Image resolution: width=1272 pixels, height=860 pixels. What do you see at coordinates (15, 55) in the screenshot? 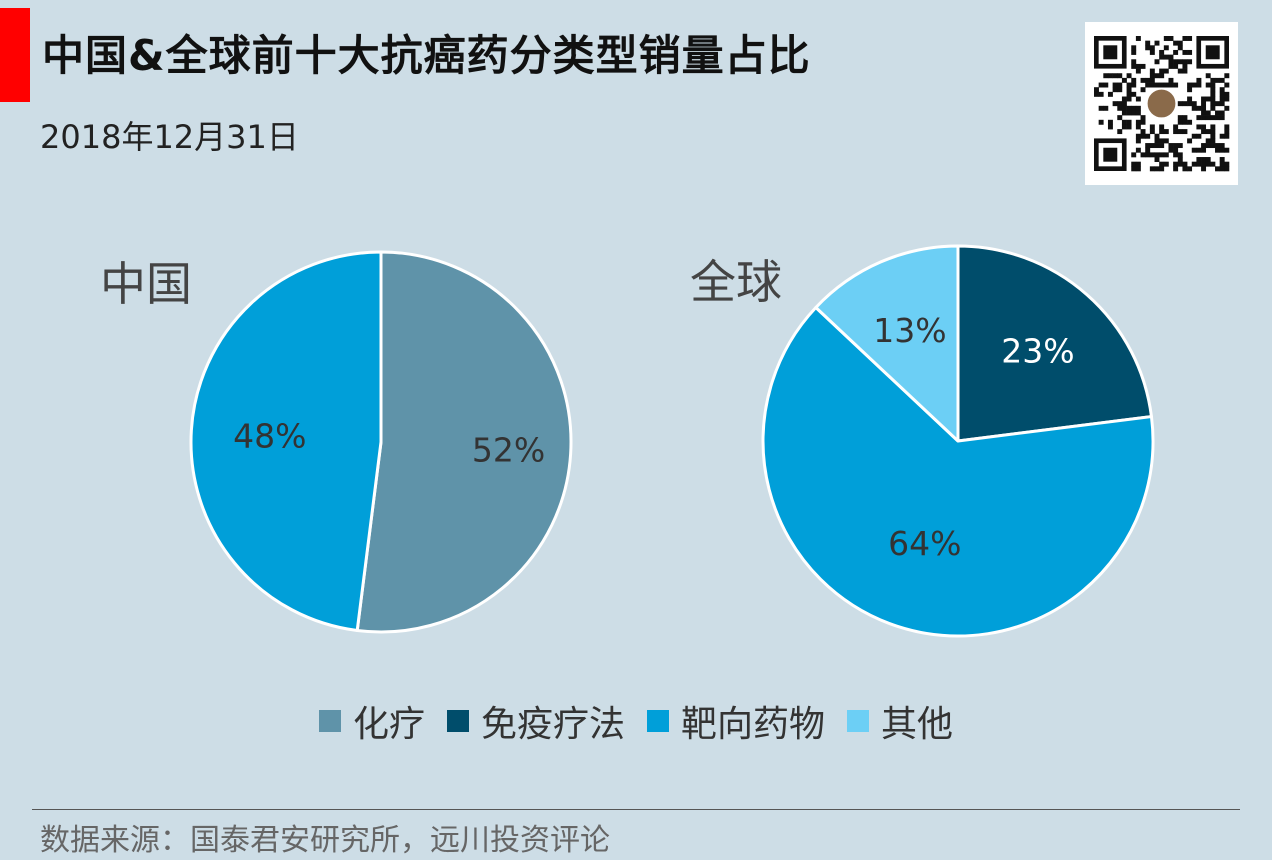
I see `accent-bar` at bounding box center [15, 55].